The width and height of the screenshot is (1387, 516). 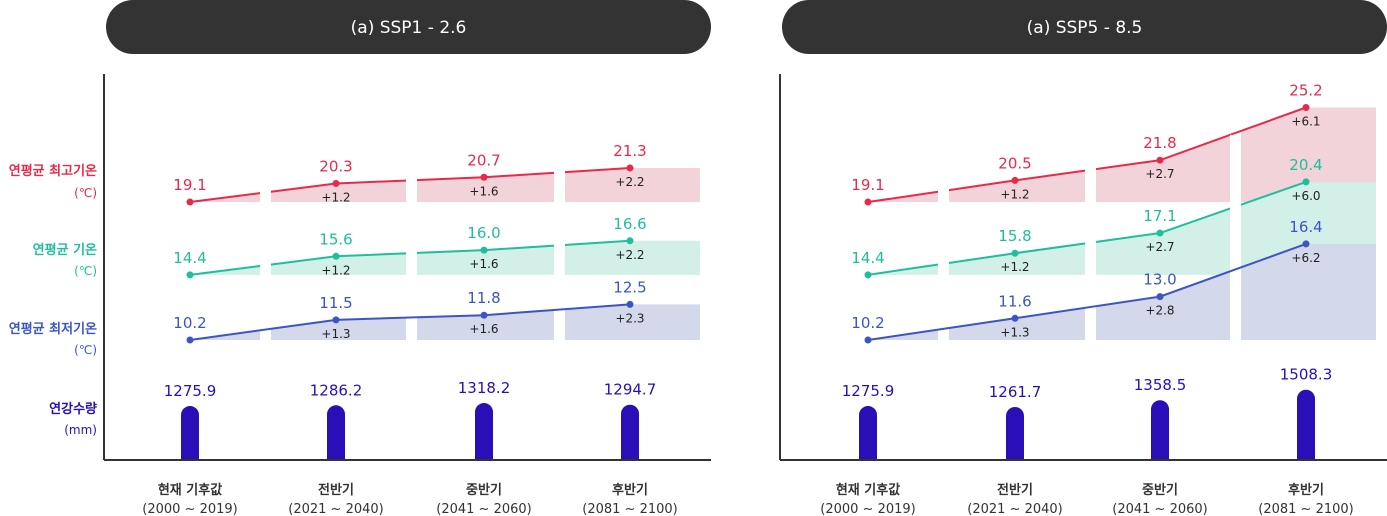 I want to click on precip-value-label: 1358.5, so click(x=1160, y=385).